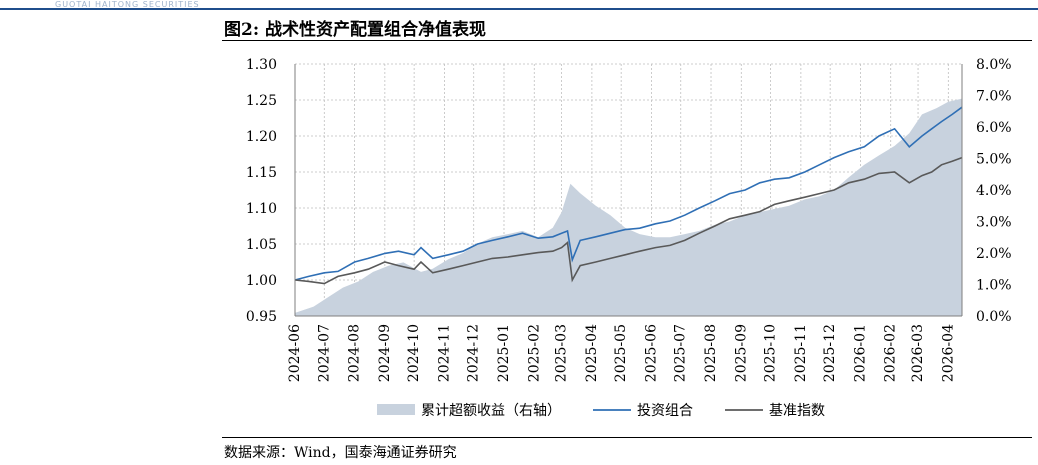 This screenshot has height=465, width=1038. I want to click on y-tick-label-left: 1.15, so click(261, 173).